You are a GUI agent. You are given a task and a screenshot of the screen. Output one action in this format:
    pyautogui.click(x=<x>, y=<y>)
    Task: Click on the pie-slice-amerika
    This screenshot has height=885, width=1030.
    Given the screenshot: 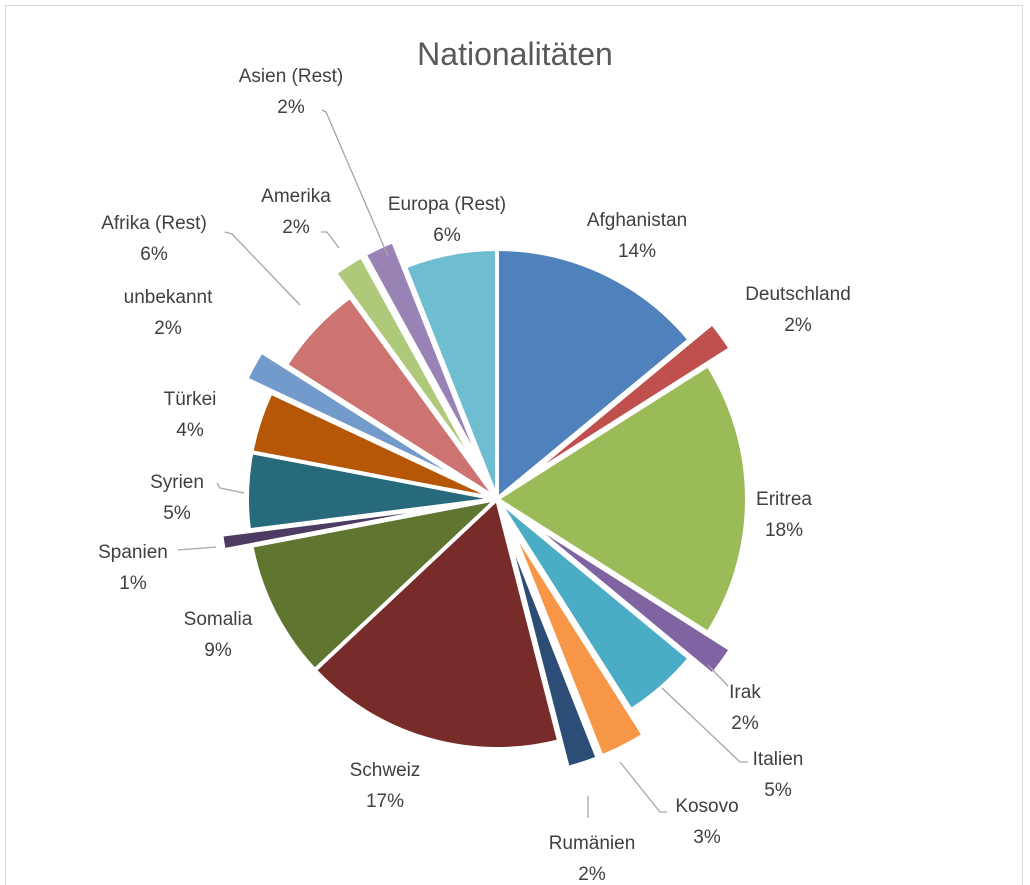 What is the action you would take?
    pyautogui.click(x=408, y=366)
    